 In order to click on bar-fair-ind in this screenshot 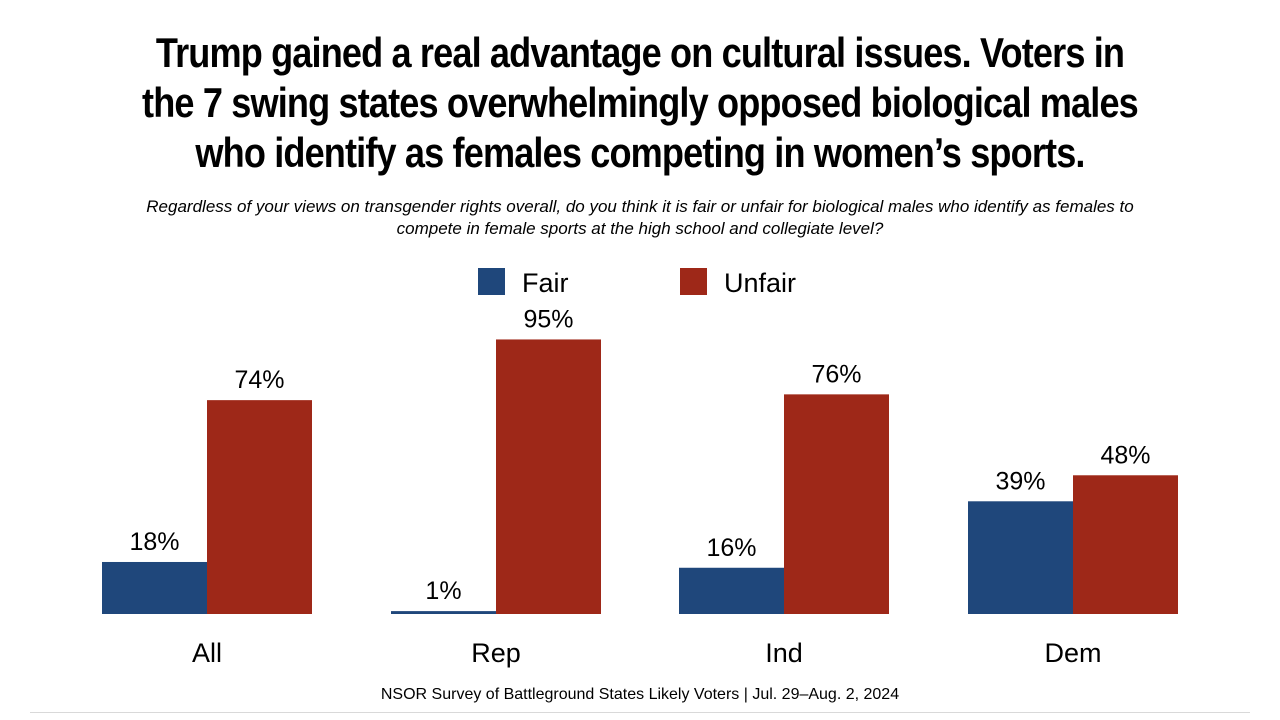, I will do `click(731, 590)`.